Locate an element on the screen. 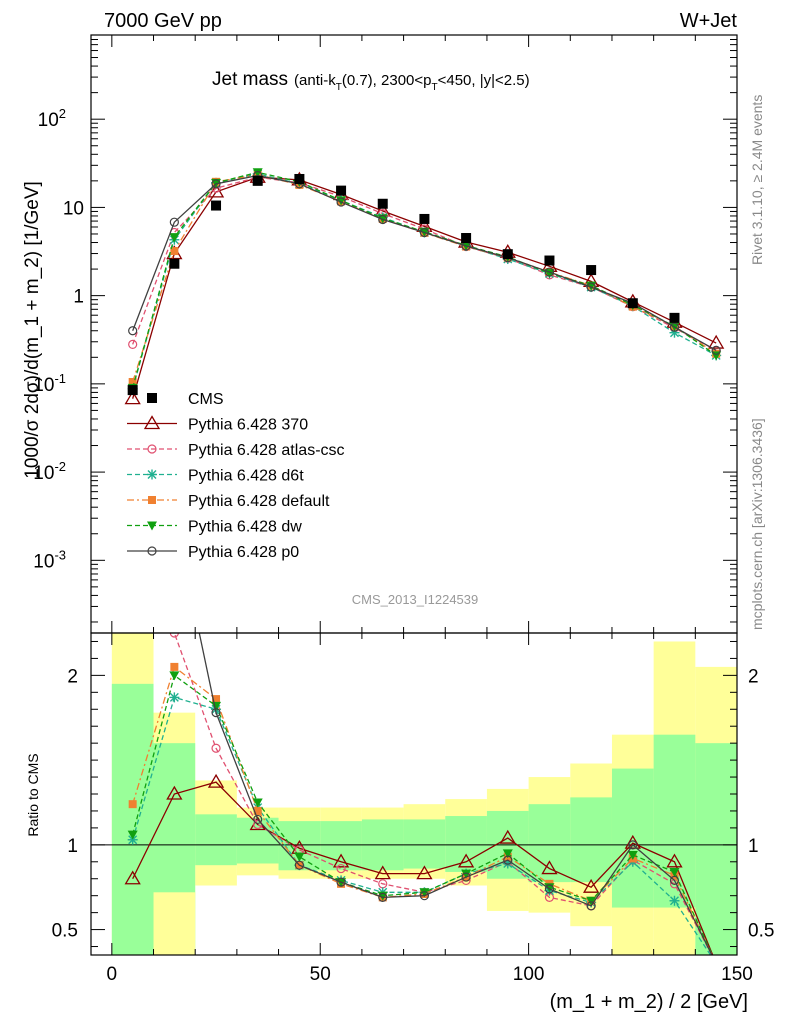 This screenshot has width=786, height=1024. legend-label: Pythia 6.428 default is located at coordinates (259, 501).